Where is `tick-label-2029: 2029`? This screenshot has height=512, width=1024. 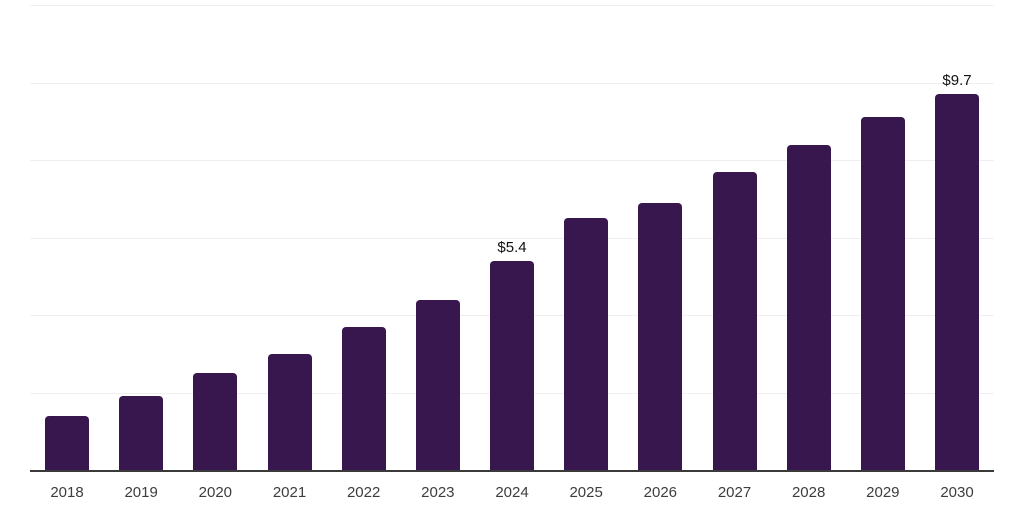 tick-label-2029: 2029 is located at coordinates (883, 492).